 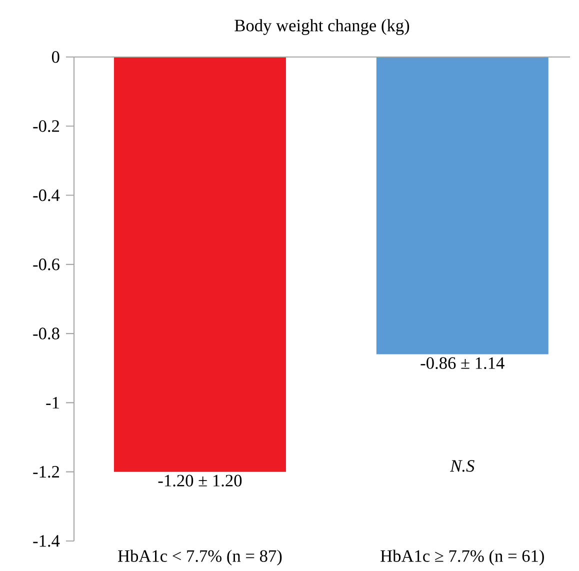 What do you see at coordinates (462, 558) in the screenshot?
I see `x-tick-label: HbA1c ≥ 7.7% (n = 61)` at bounding box center [462, 558].